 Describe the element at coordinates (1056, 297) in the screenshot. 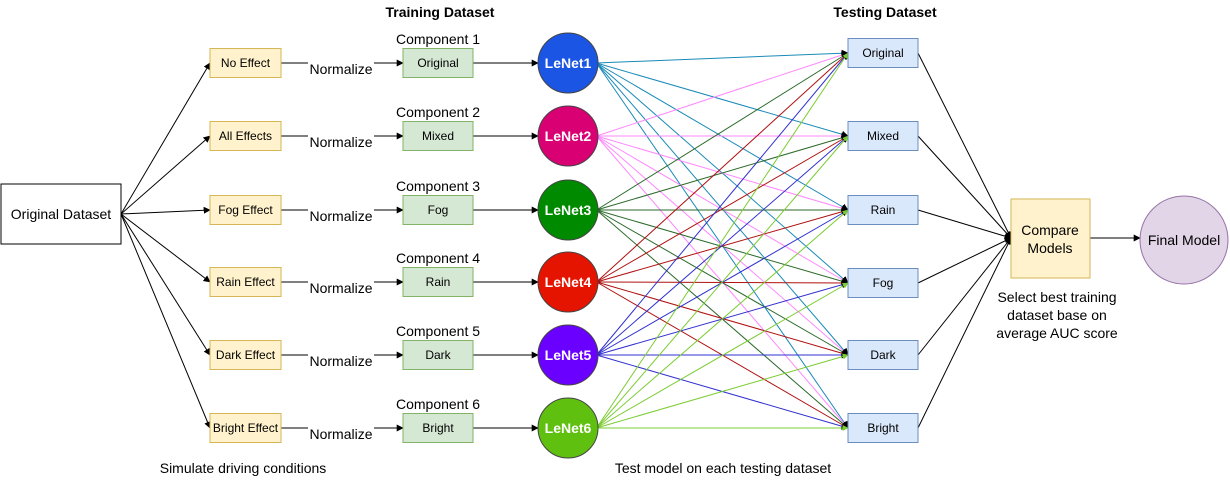

I see `select-caption-line1: Select best training` at that location.